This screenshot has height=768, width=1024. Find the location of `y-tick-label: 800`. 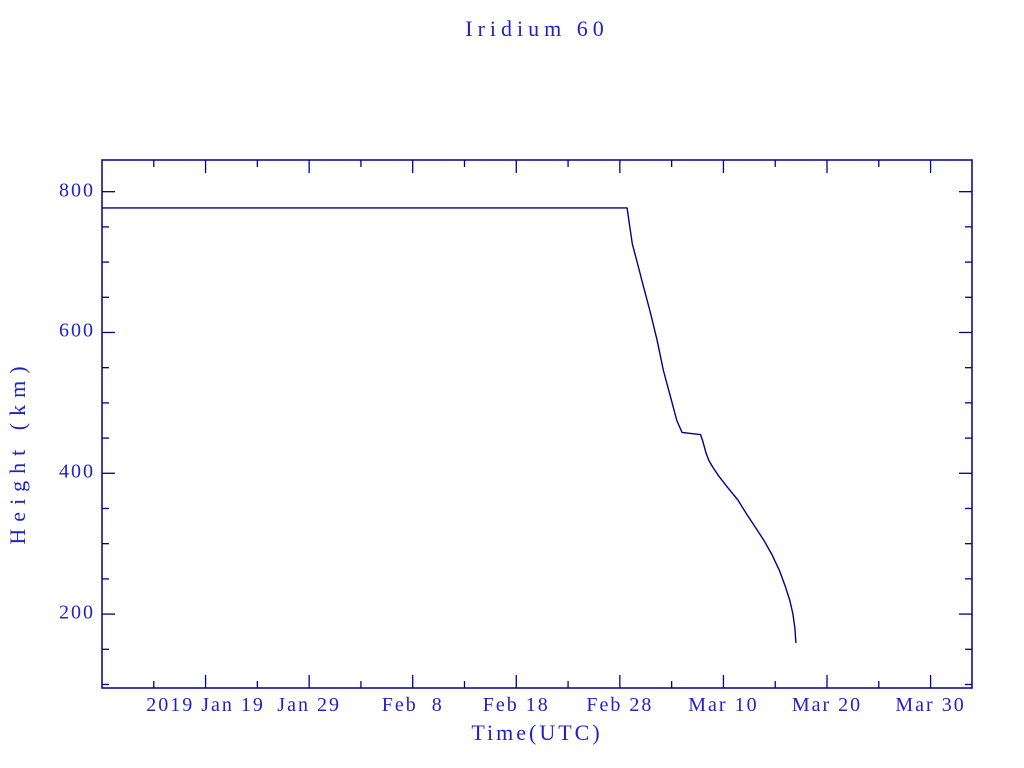

y-tick-label: 800 is located at coordinates (77, 190).